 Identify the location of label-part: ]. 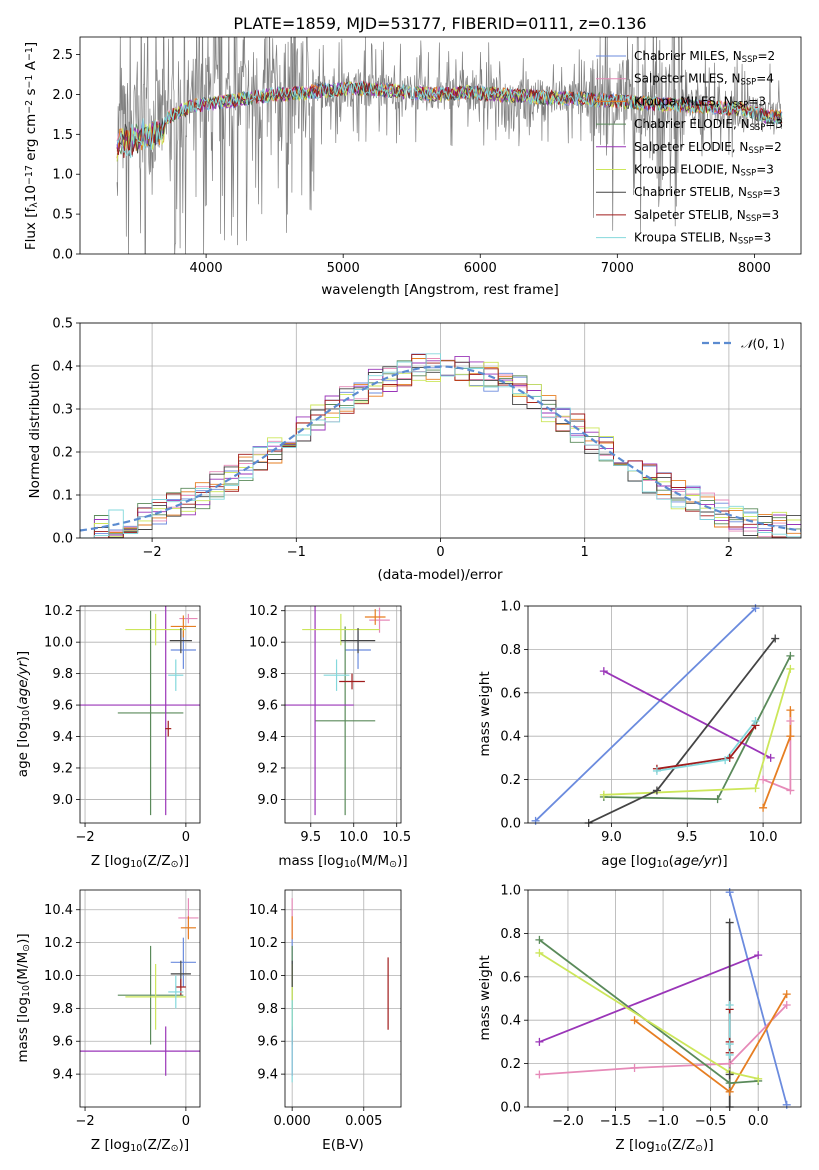
(31, 44).